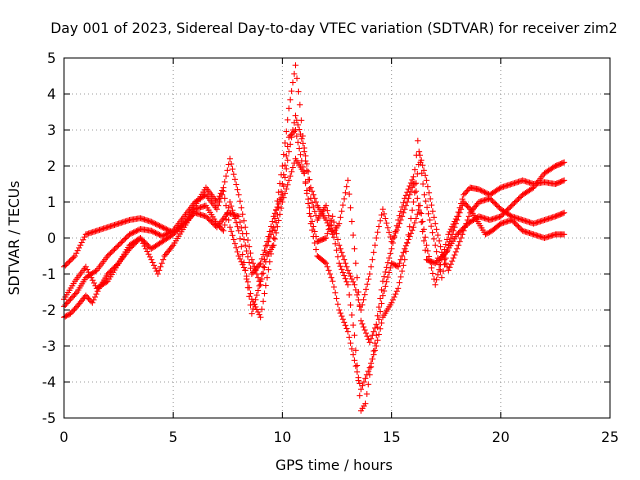 This screenshot has height=480, width=640. I want to click on y-tick-label: 3, so click(51, 131).